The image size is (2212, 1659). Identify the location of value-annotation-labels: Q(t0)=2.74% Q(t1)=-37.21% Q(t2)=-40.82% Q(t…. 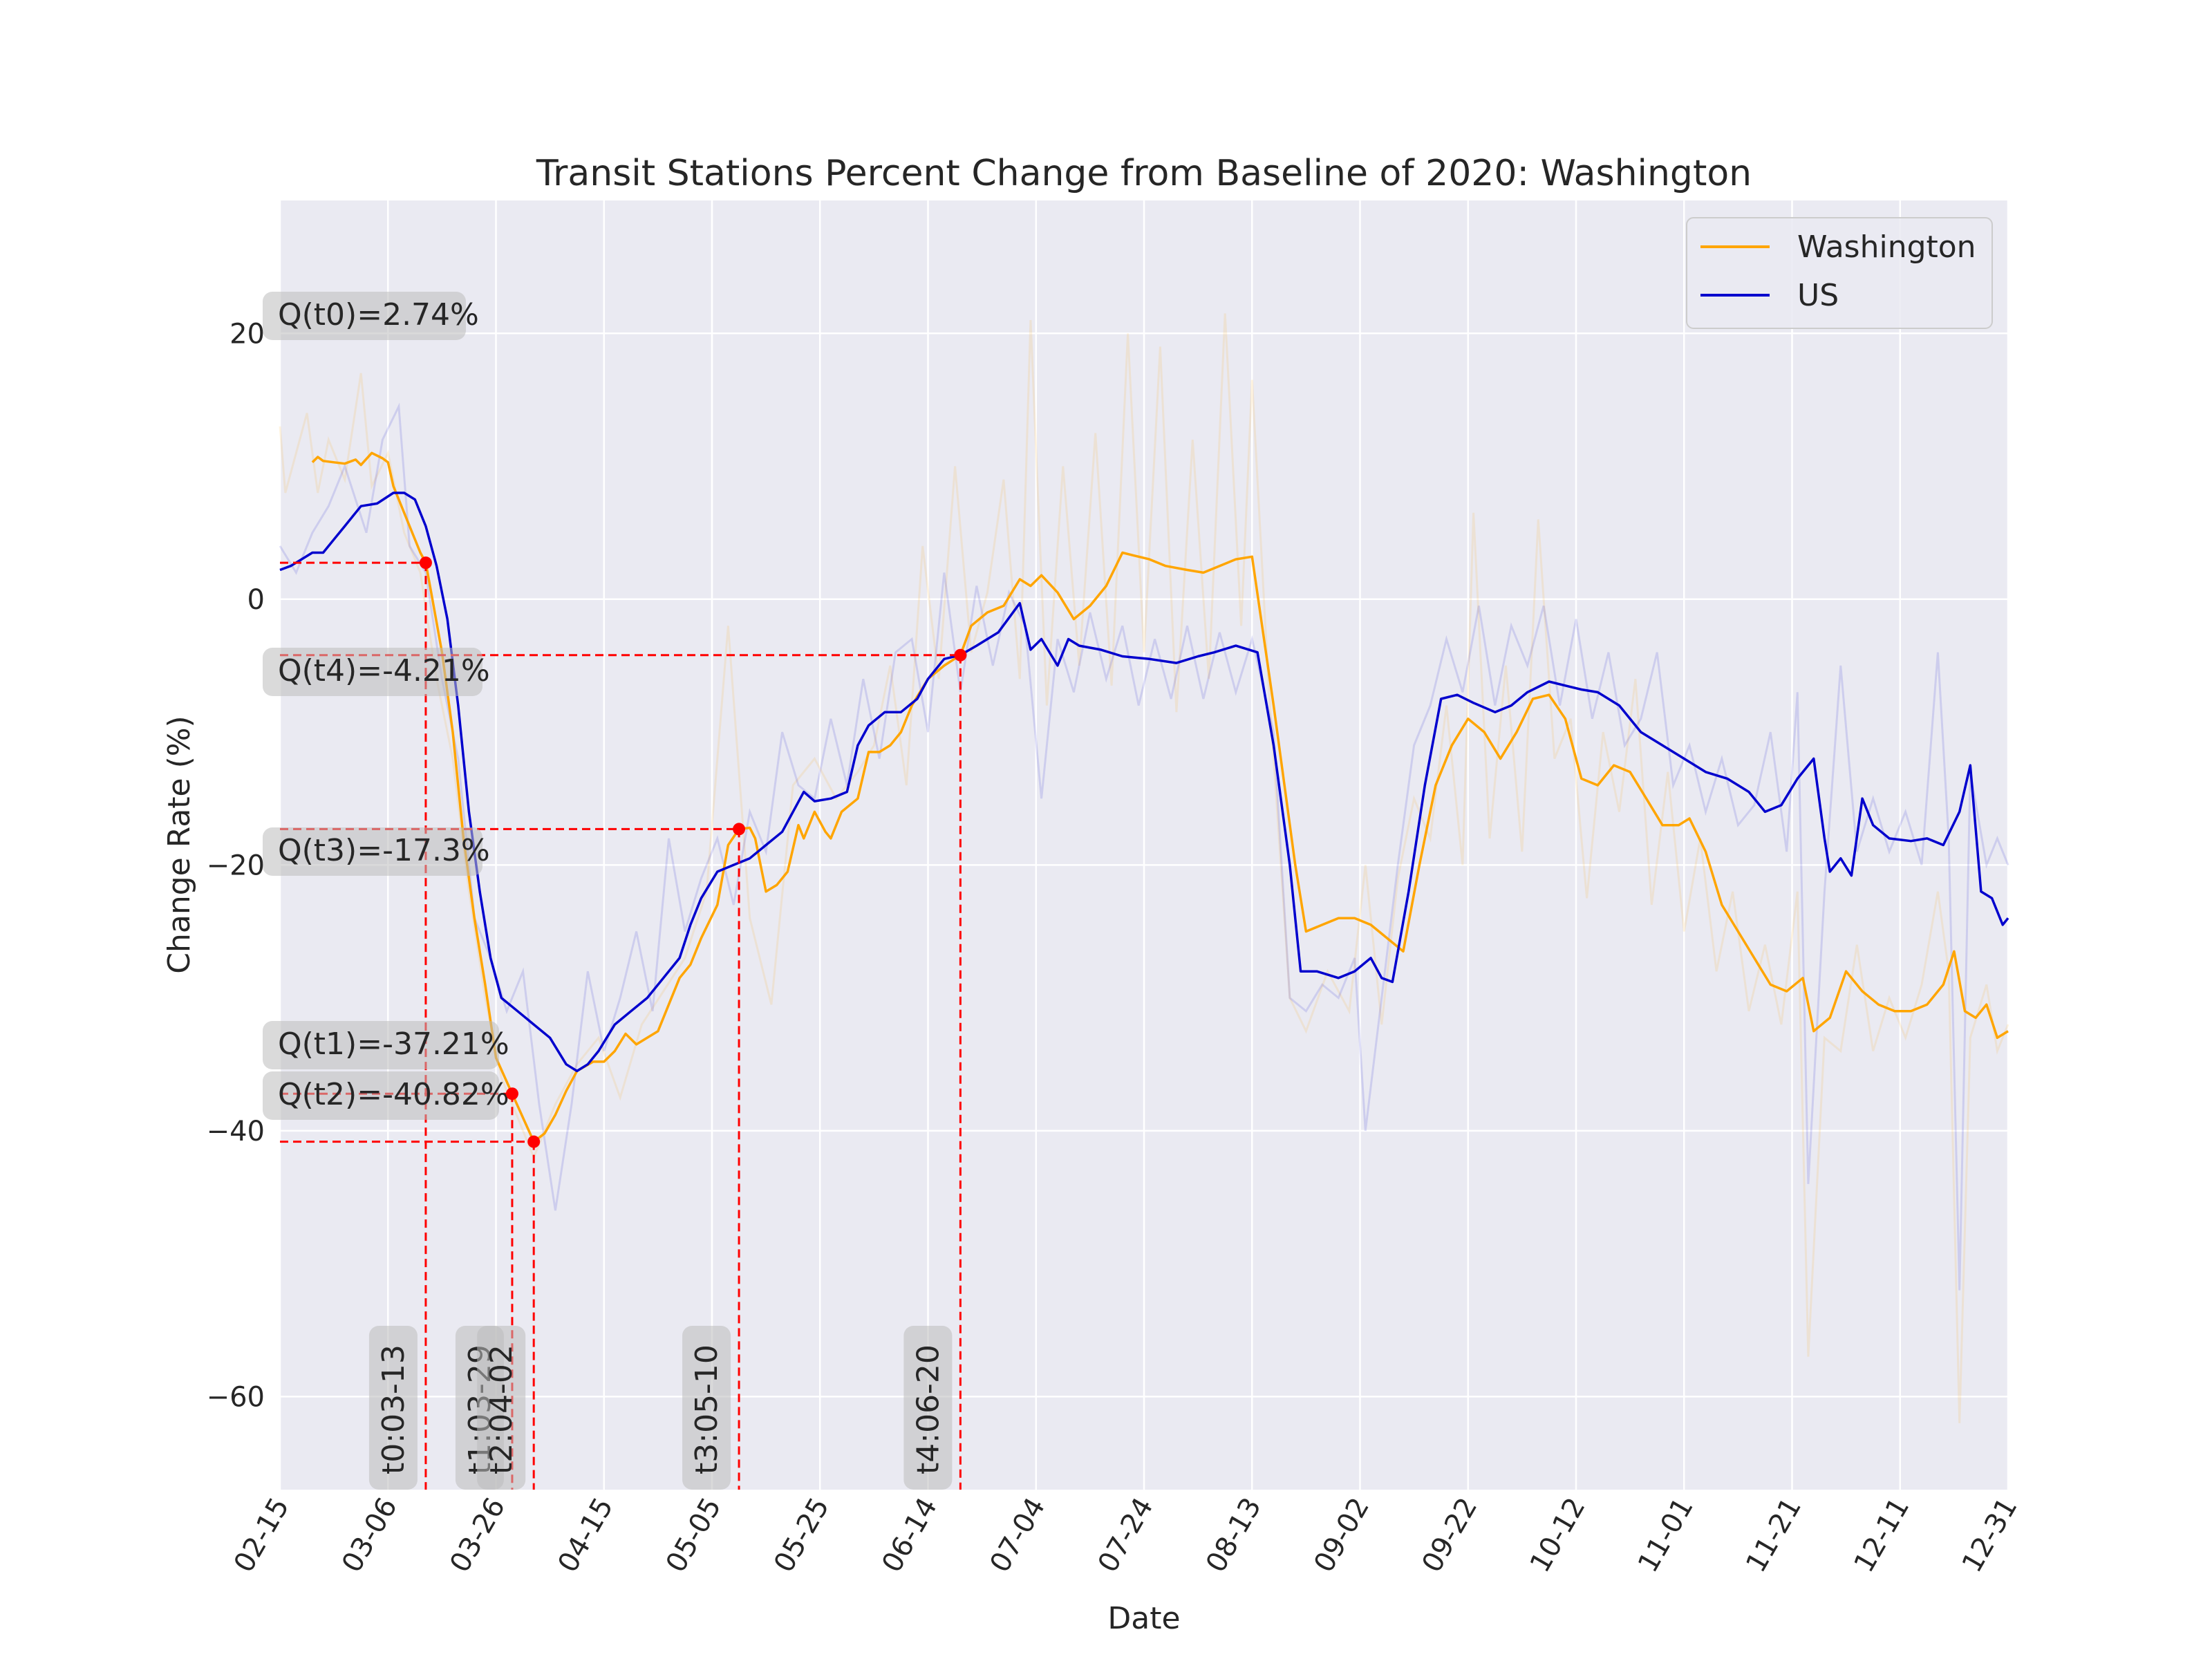
(386, 706).